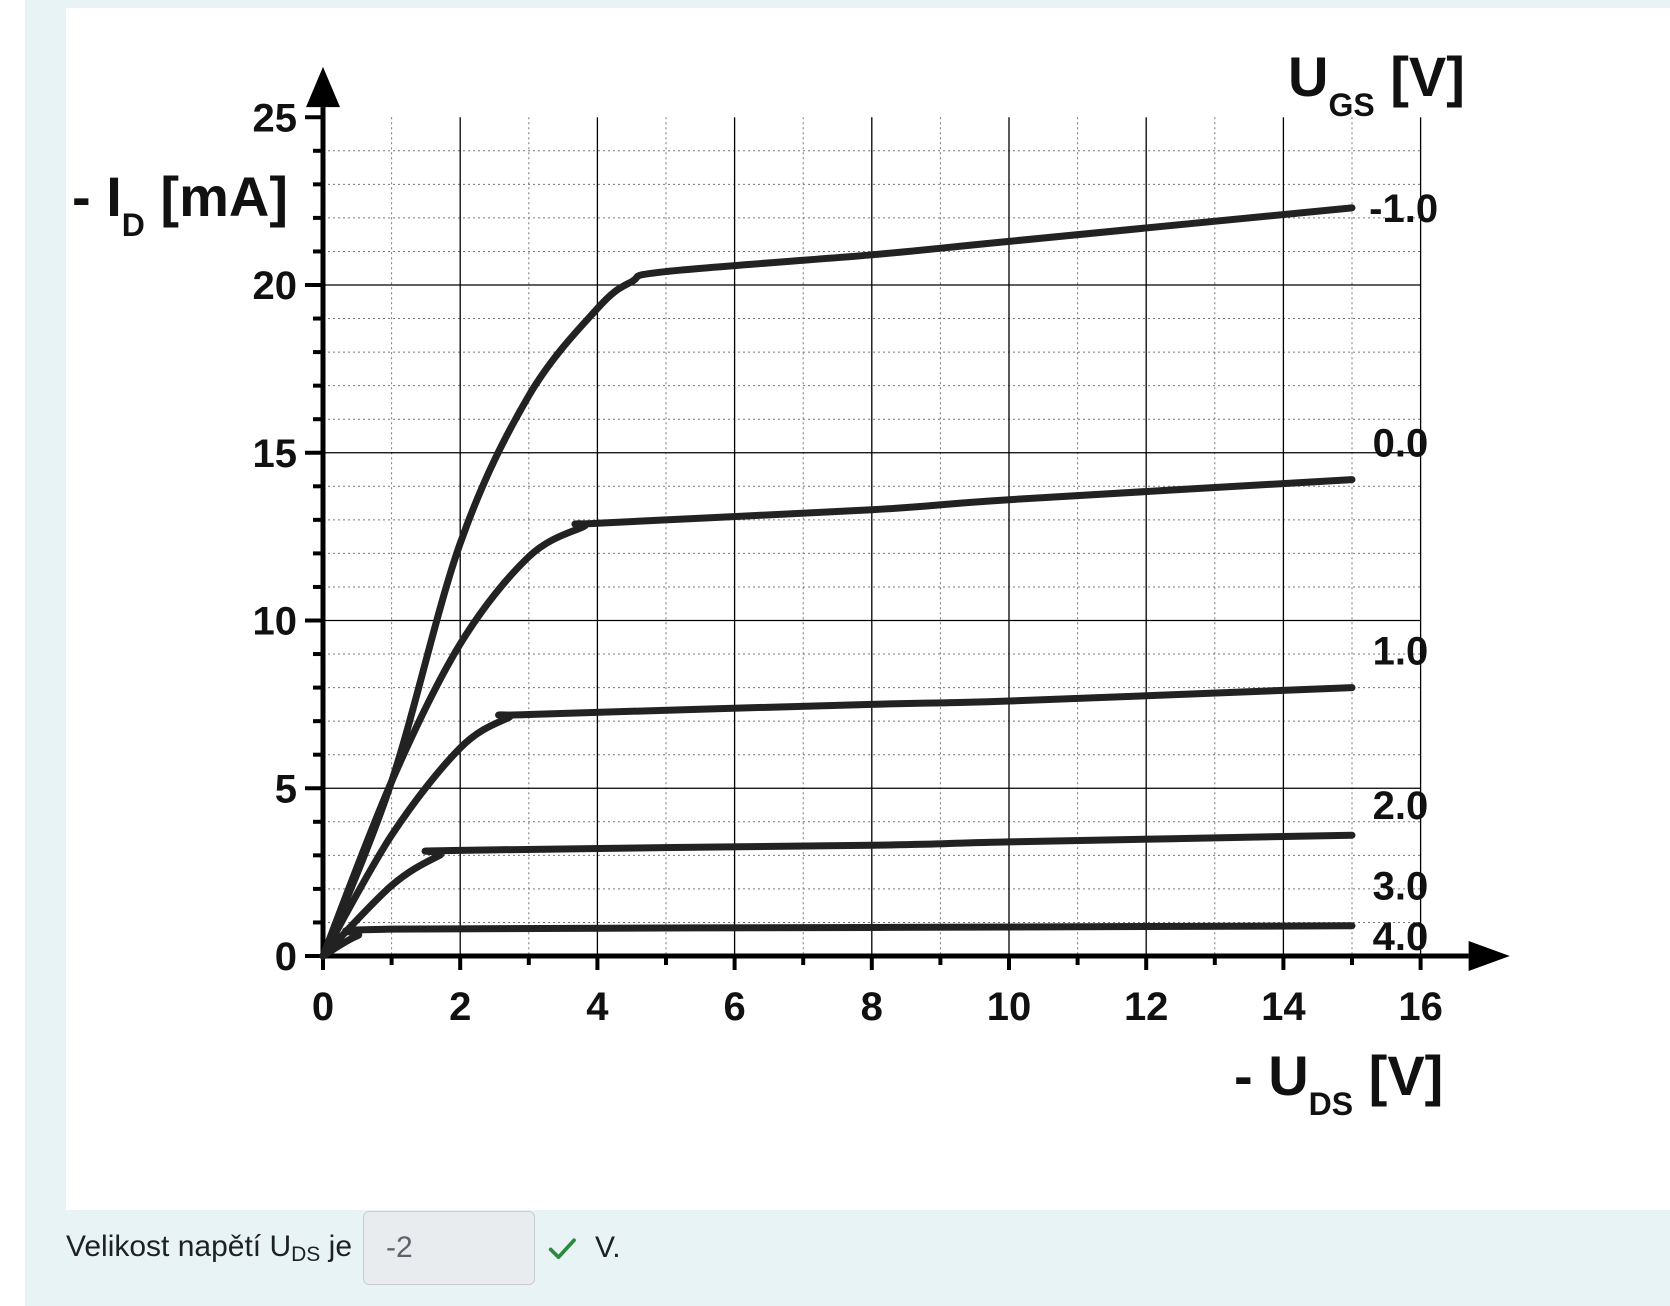 The width and height of the screenshot is (1670, 1306). Describe the element at coordinates (323, 1007) in the screenshot. I see `x-tick-label: 0` at that location.